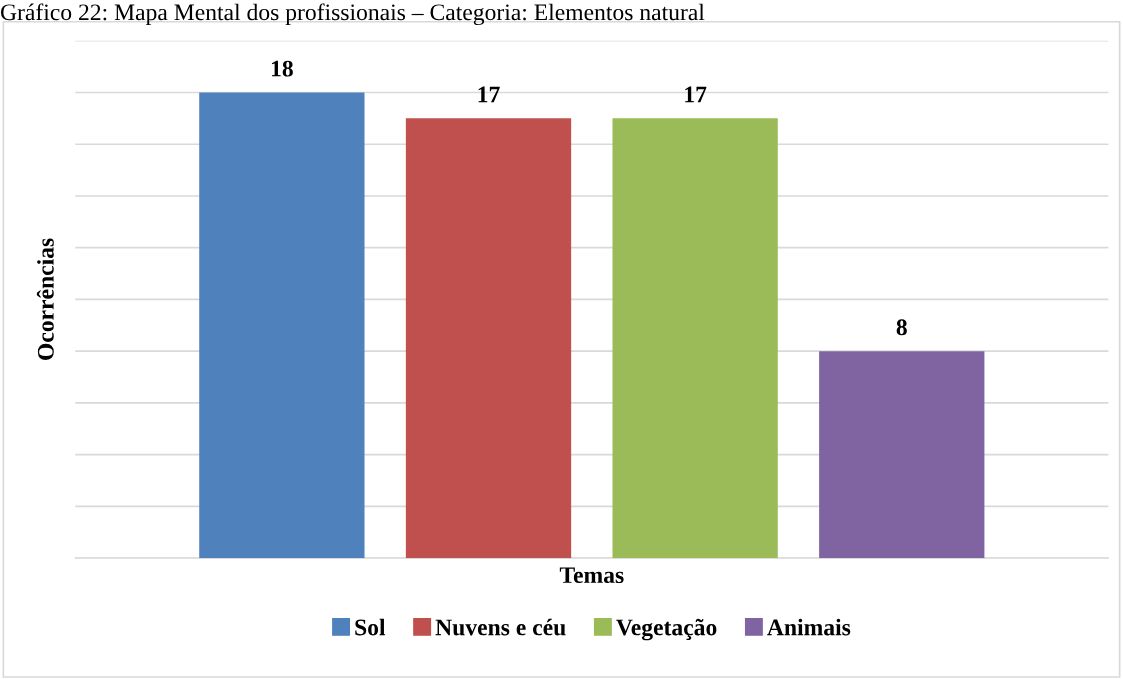  What do you see at coordinates (666, 629) in the screenshot?
I see `legend-label: Vegetação` at bounding box center [666, 629].